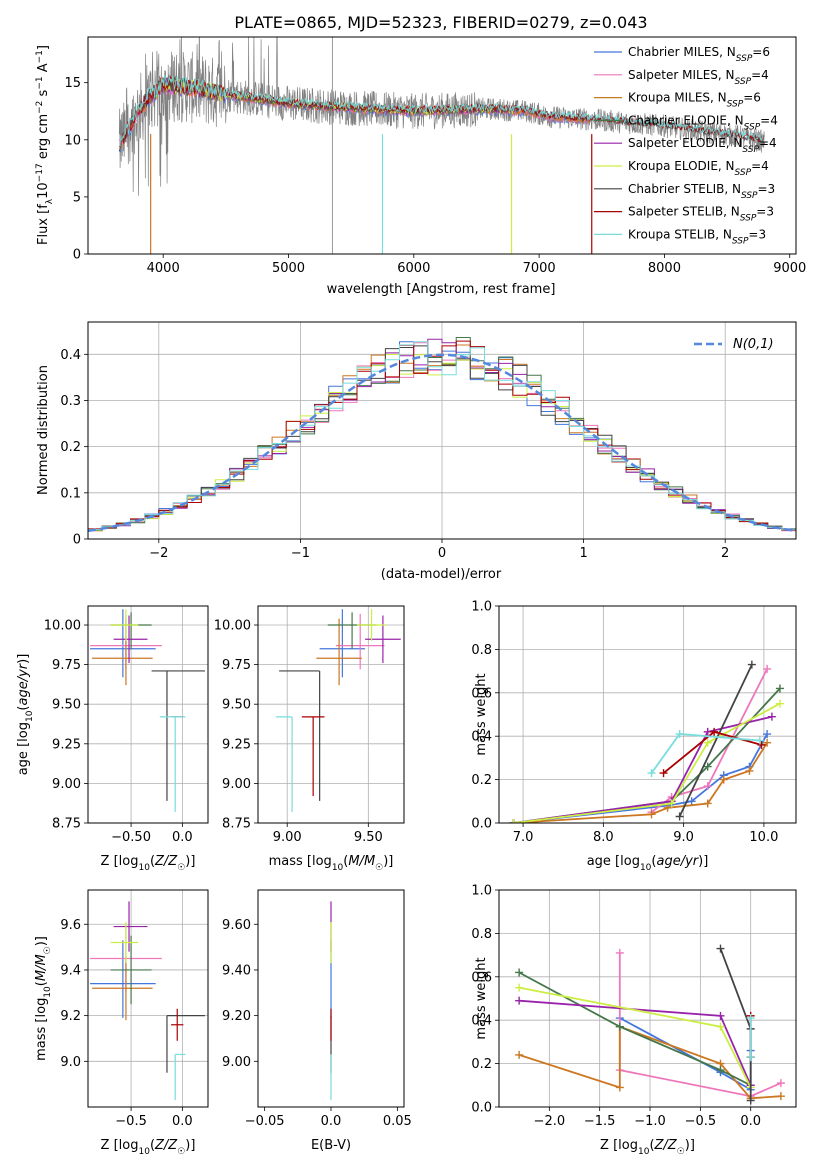 This screenshot has height=1170, width=819. What do you see at coordinates (753, 344) in the screenshot?
I see `legend-entry-gaussian: N(0,1)` at bounding box center [753, 344].